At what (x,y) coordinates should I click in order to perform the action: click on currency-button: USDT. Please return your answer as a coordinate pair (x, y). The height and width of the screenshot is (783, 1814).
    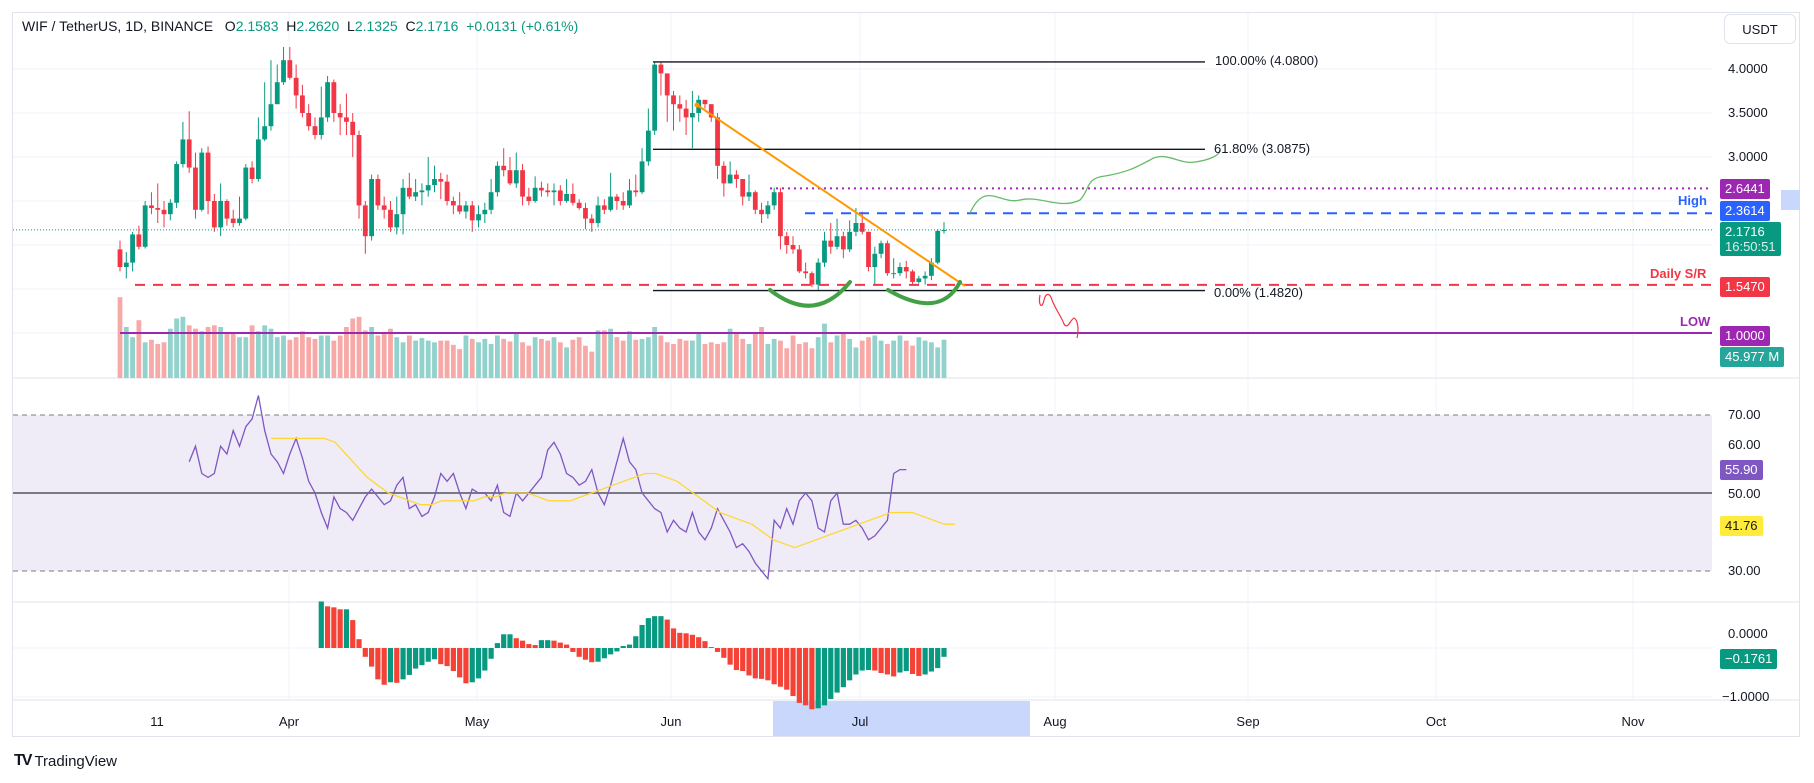
    Looking at the image, I should click on (1760, 29).